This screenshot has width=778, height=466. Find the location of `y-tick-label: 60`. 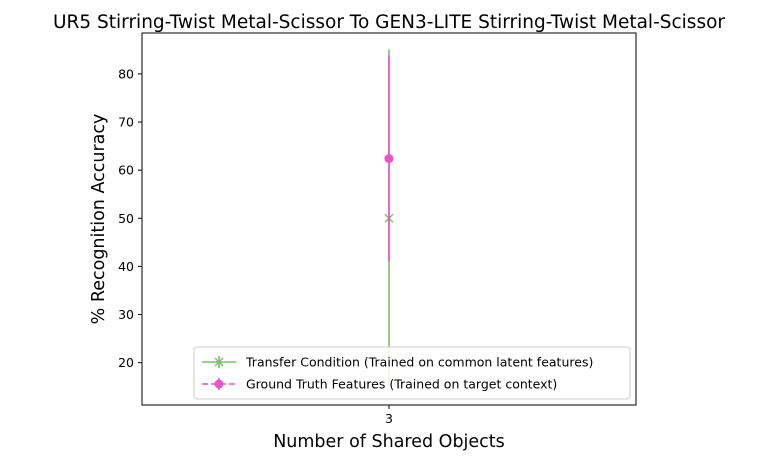

y-tick-label: 60 is located at coordinates (126, 170).